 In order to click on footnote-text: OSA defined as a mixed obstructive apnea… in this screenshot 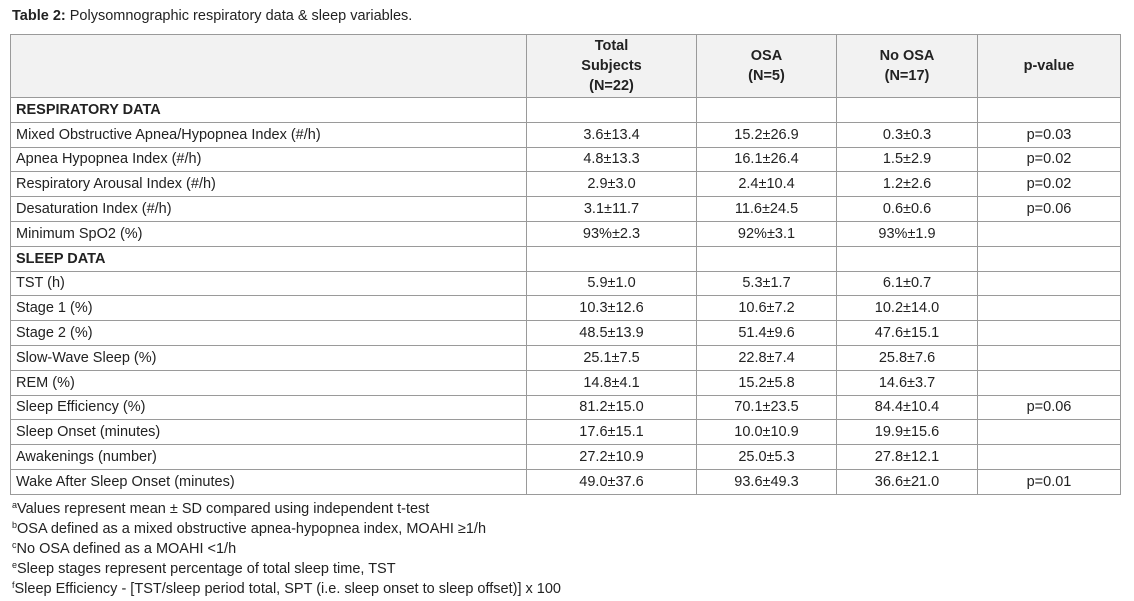, I will do `click(252, 529)`.